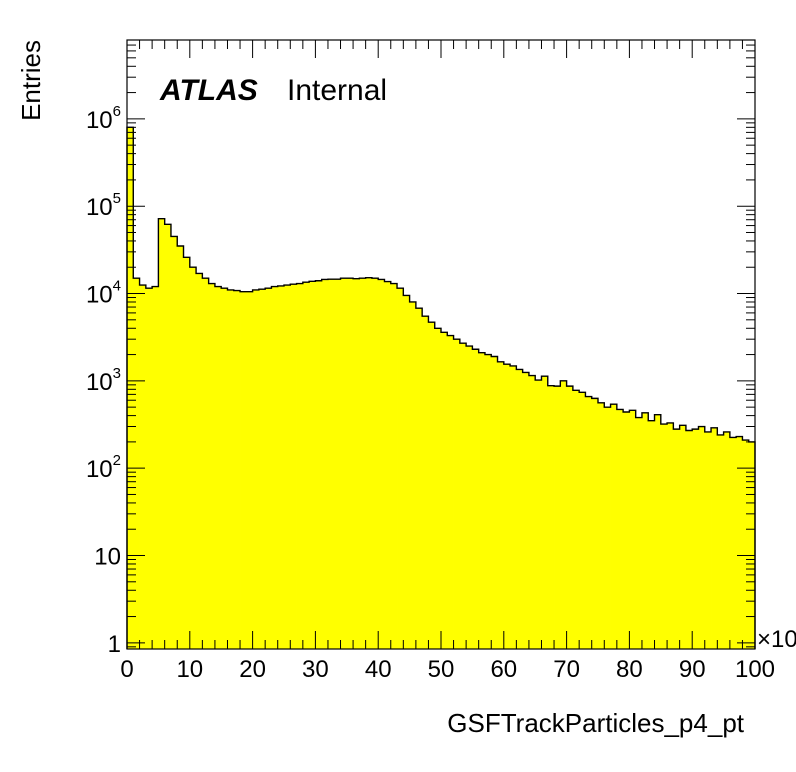  I want to click on x-axis-title: GSFTrackParticles_p4_pt, so click(595, 723).